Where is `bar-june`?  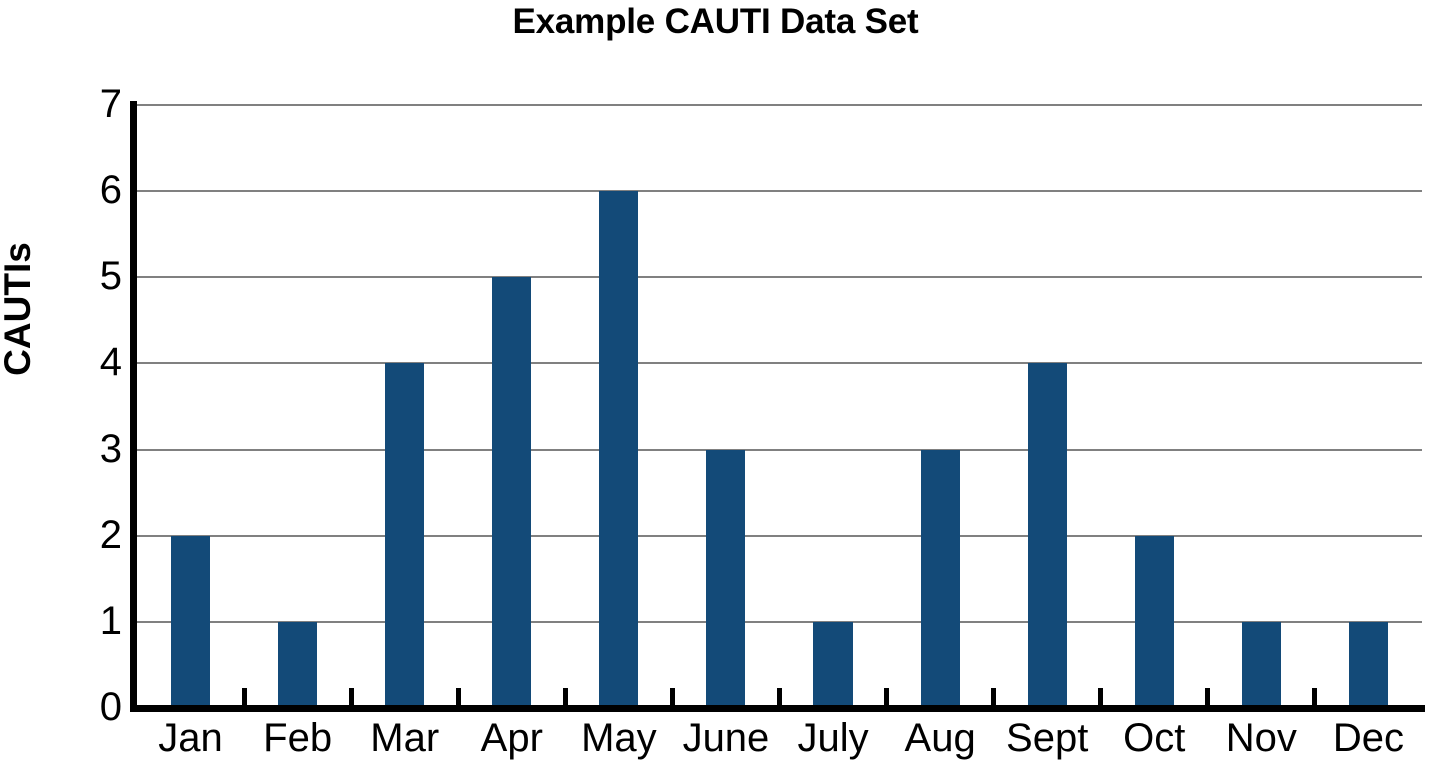 bar-june is located at coordinates (726, 578).